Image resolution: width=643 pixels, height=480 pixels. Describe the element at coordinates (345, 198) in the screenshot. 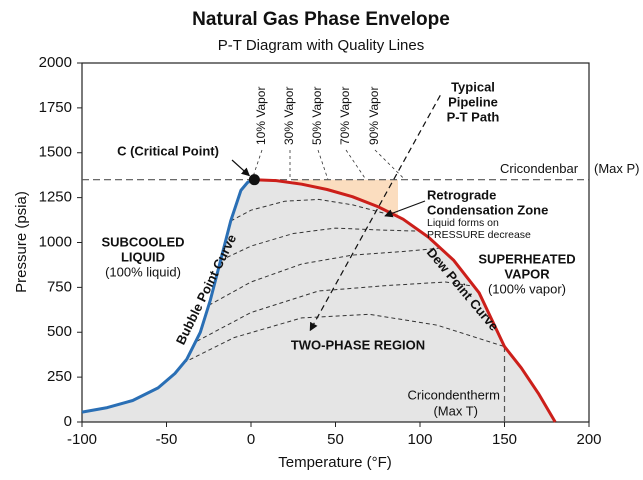

I see `retrograde-zone` at that location.